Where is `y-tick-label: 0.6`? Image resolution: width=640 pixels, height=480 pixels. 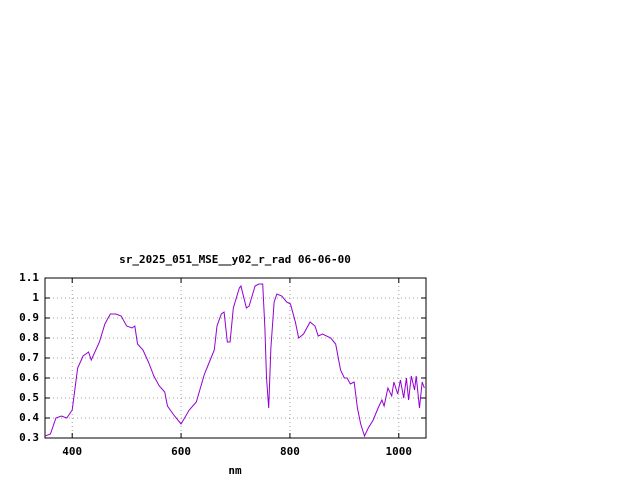
y-tick-label: 0.6 is located at coordinates (29, 377).